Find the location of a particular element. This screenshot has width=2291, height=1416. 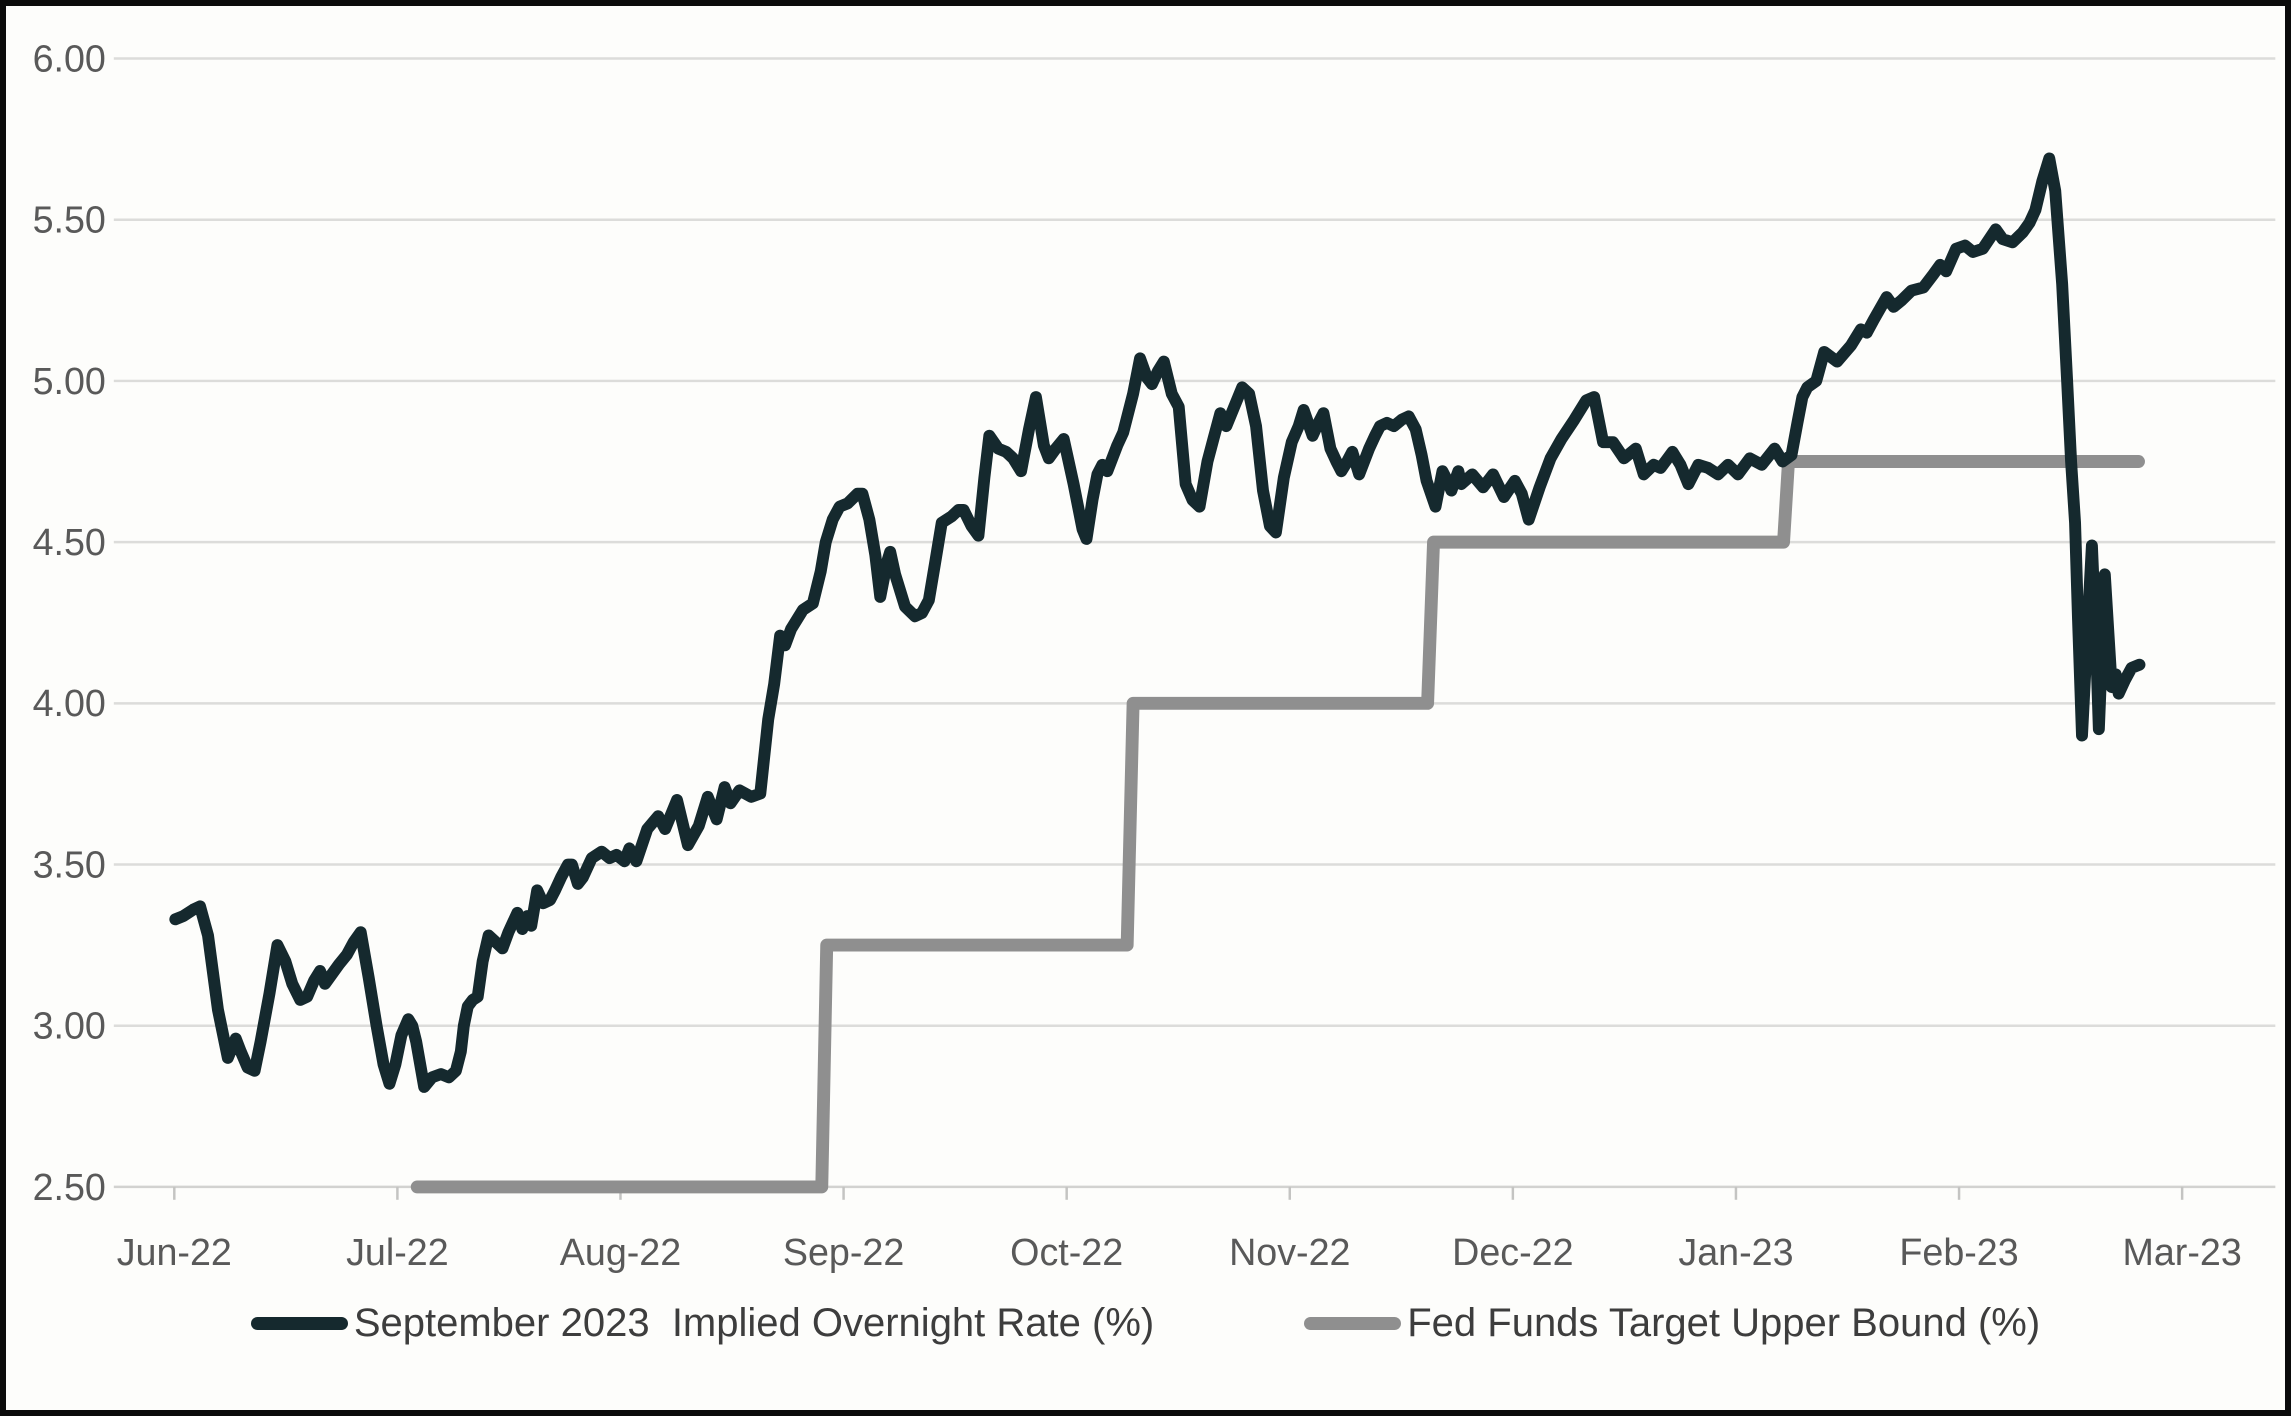

x-axis-tick-label: Jun-22 is located at coordinates (174, 1252).